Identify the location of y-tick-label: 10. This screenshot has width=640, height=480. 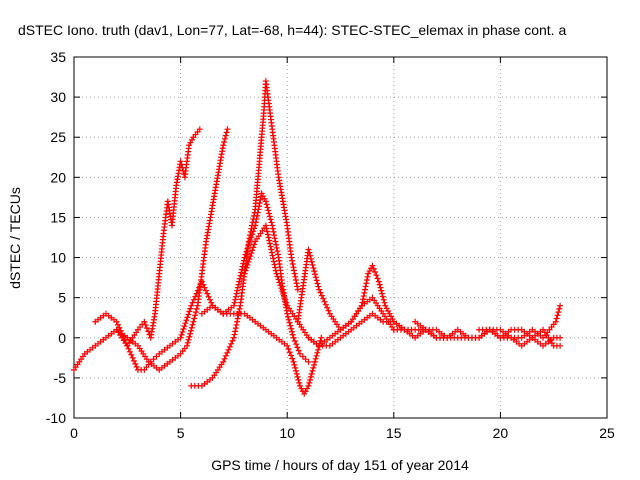
(58, 258).